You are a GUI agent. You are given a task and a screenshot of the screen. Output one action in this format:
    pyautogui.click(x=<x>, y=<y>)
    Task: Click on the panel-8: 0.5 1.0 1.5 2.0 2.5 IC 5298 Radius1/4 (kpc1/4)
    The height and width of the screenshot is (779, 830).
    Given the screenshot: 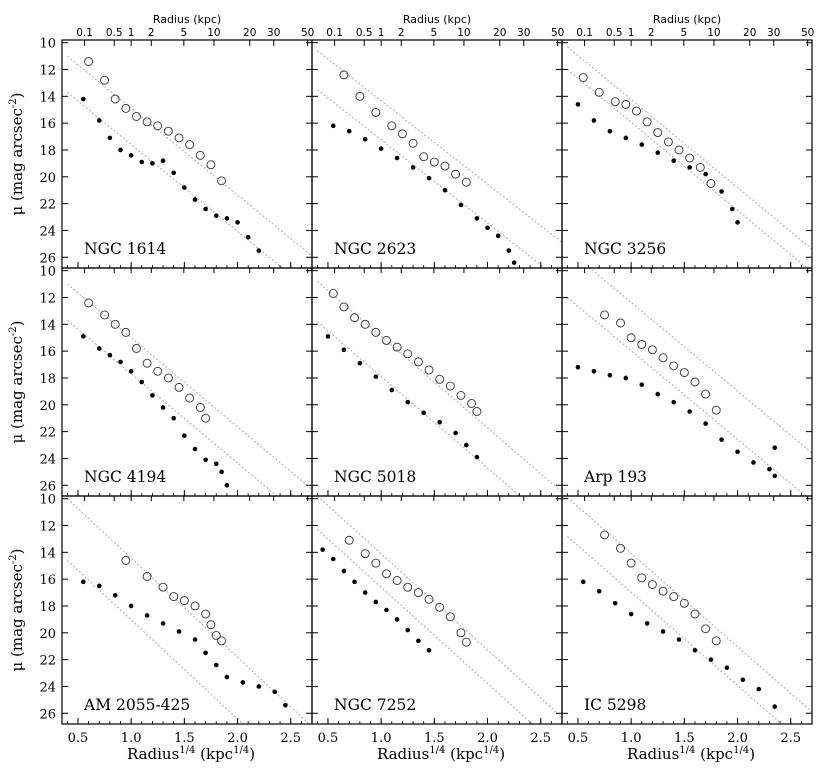 What is the action you would take?
    pyautogui.click(x=687, y=629)
    